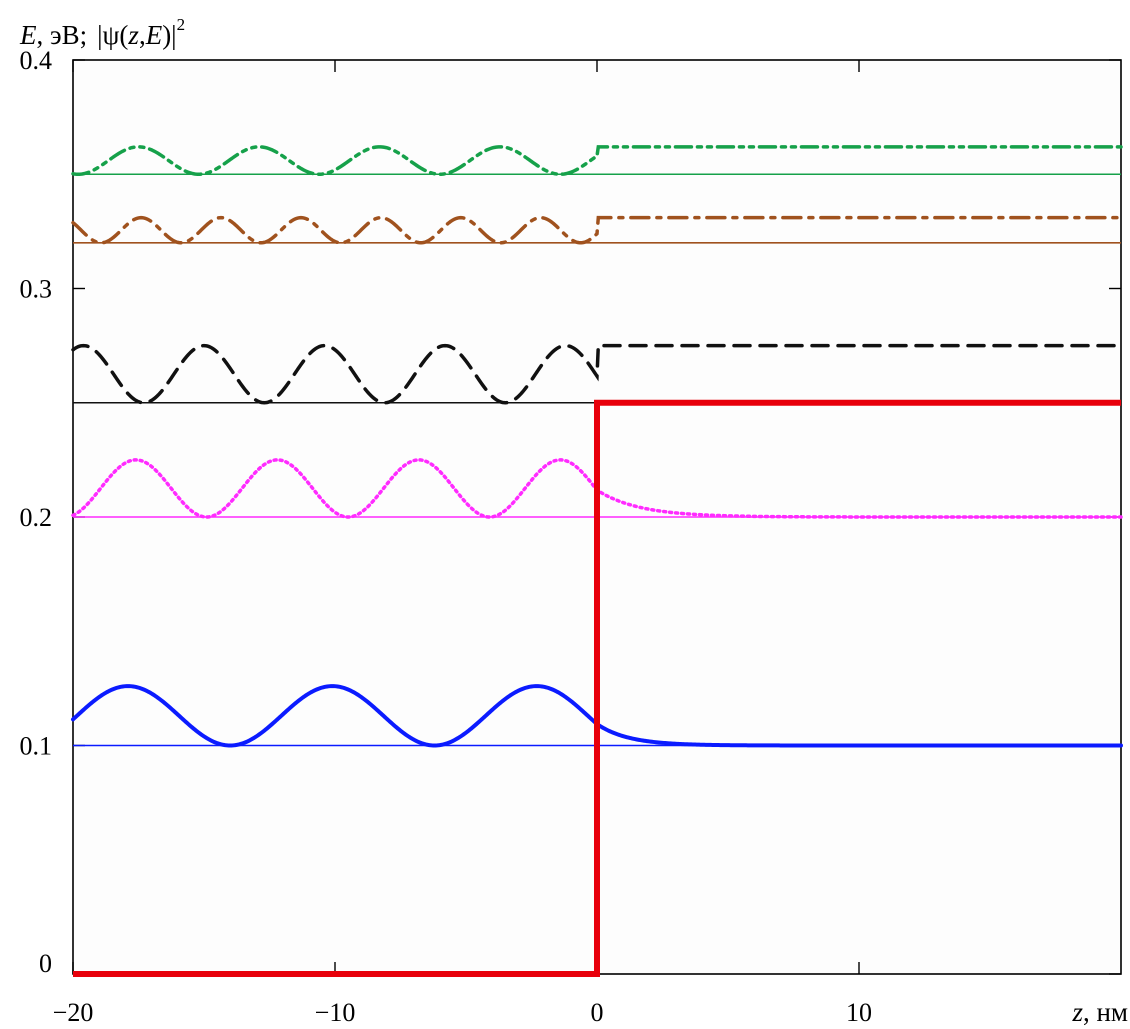  I want to click on y-axis-title: E, эВ; |ψ(z,E)|2, so click(102, 32).